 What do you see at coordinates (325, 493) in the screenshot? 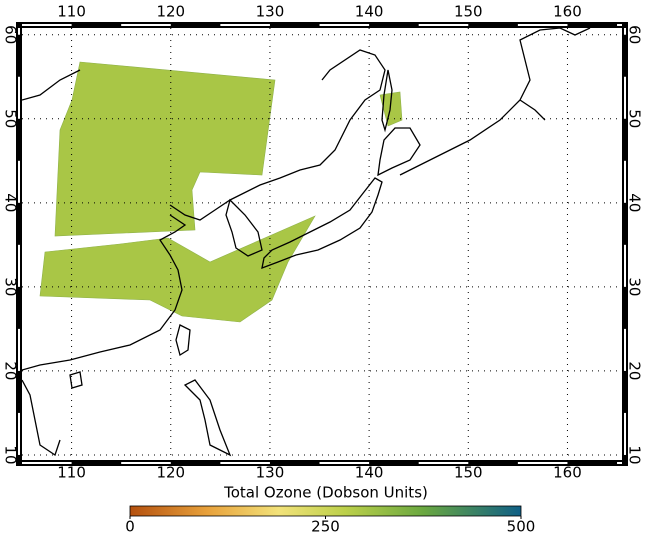
I see `colorbar-title: Total Ozone (Dobson Units)` at bounding box center [325, 493].